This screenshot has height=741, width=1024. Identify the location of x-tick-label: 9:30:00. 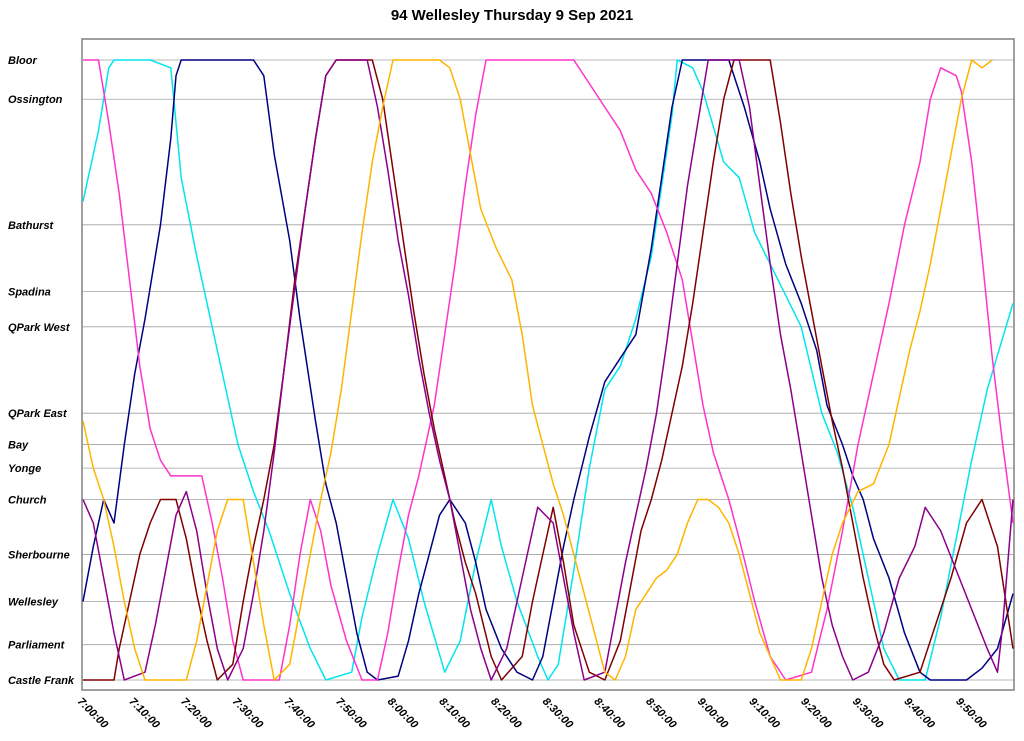
(868, 714).